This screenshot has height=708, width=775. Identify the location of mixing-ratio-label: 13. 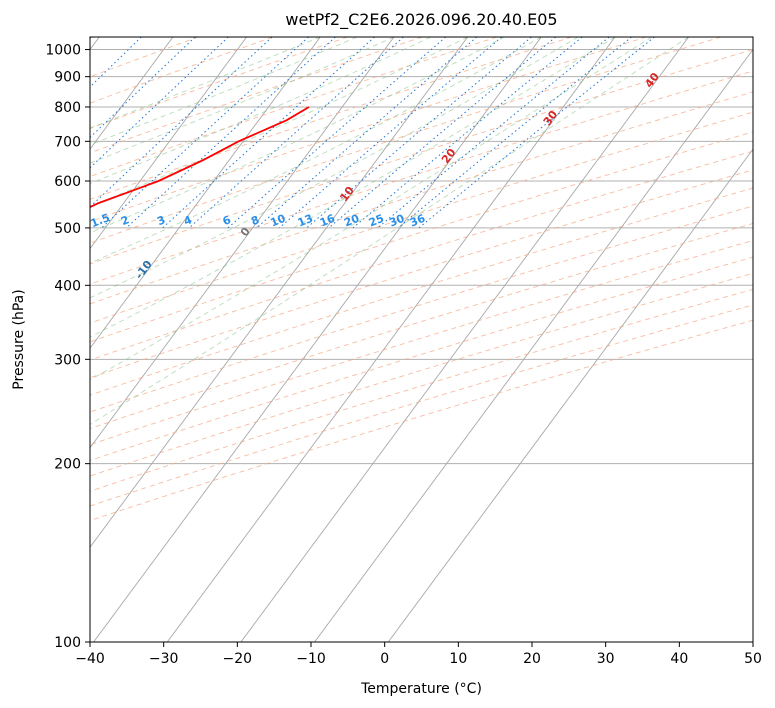
(305, 221).